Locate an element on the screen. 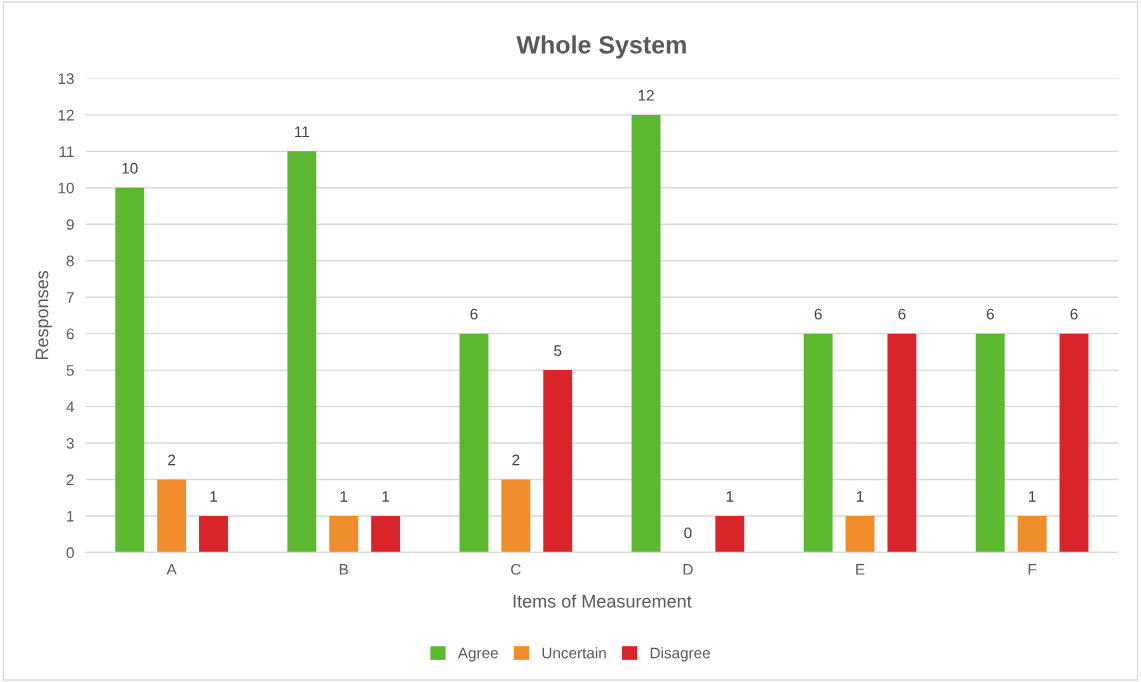 Image resolution: width=1141 pixels, height=682 pixels. y-tick-label: 8 is located at coordinates (70, 261).